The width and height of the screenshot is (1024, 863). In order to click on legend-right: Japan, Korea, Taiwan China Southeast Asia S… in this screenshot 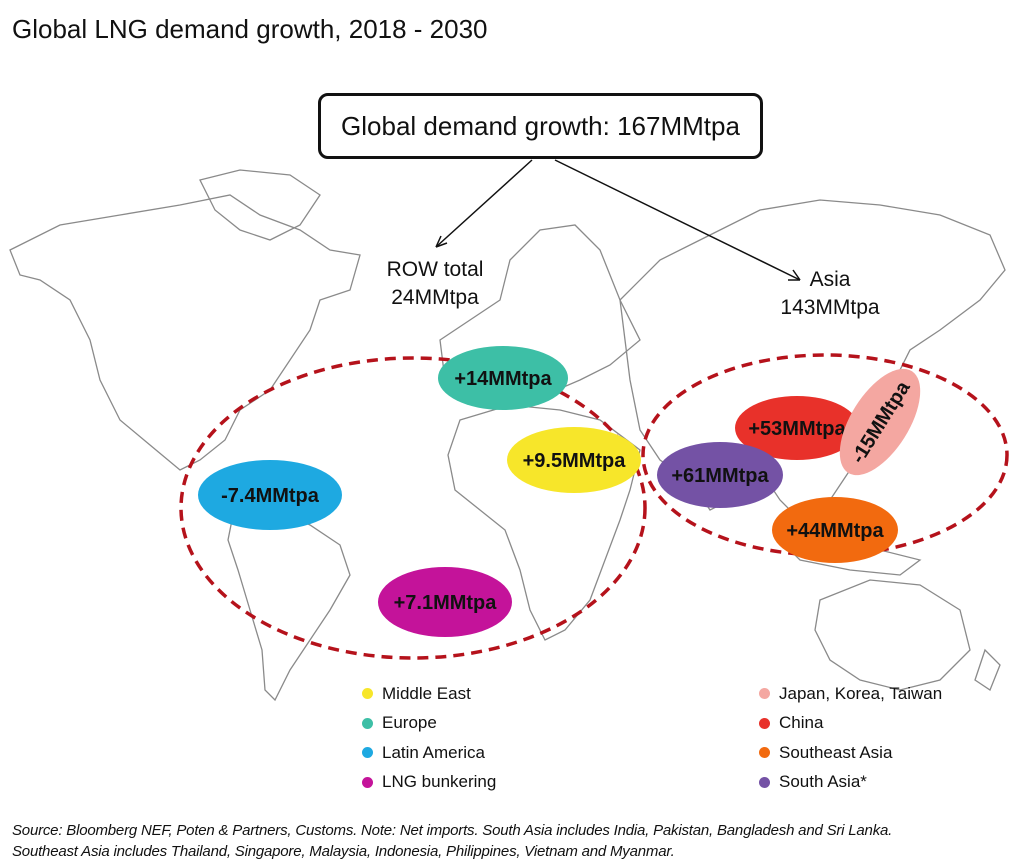, I will do `click(850, 738)`.